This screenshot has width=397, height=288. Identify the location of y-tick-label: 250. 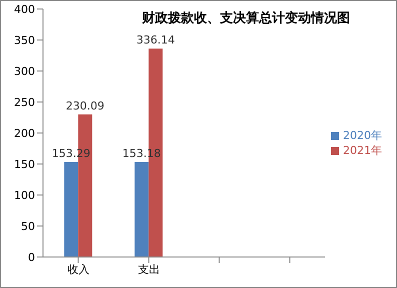
(24, 102).